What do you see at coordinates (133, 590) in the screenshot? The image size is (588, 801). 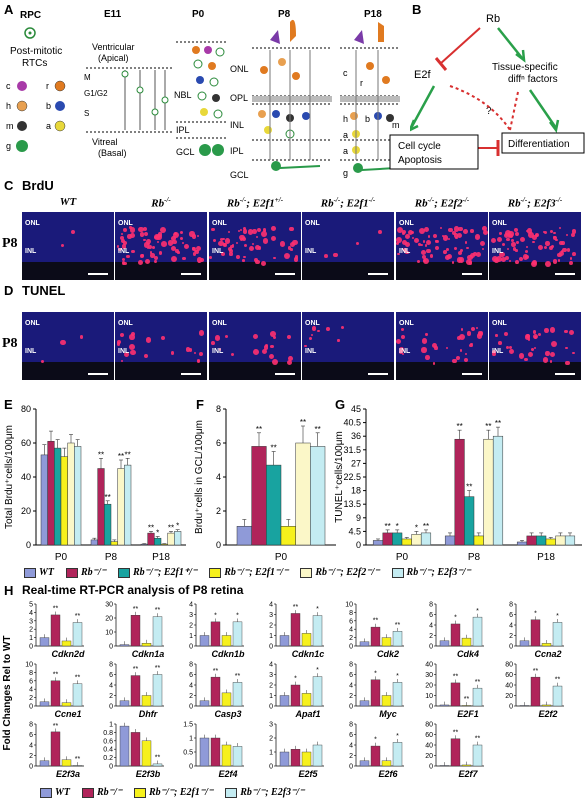 I see `panel-h-title: Real-time RT-PCR analysis of P8 retina` at bounding box center [133, 590].